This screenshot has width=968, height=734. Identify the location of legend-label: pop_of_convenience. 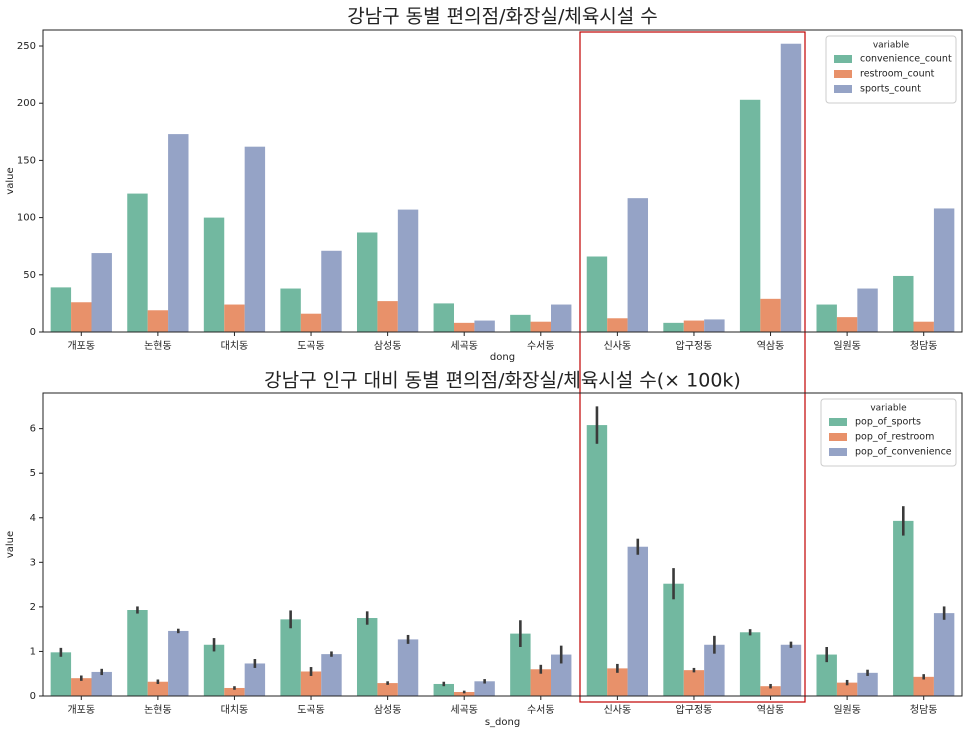
(903, 452).